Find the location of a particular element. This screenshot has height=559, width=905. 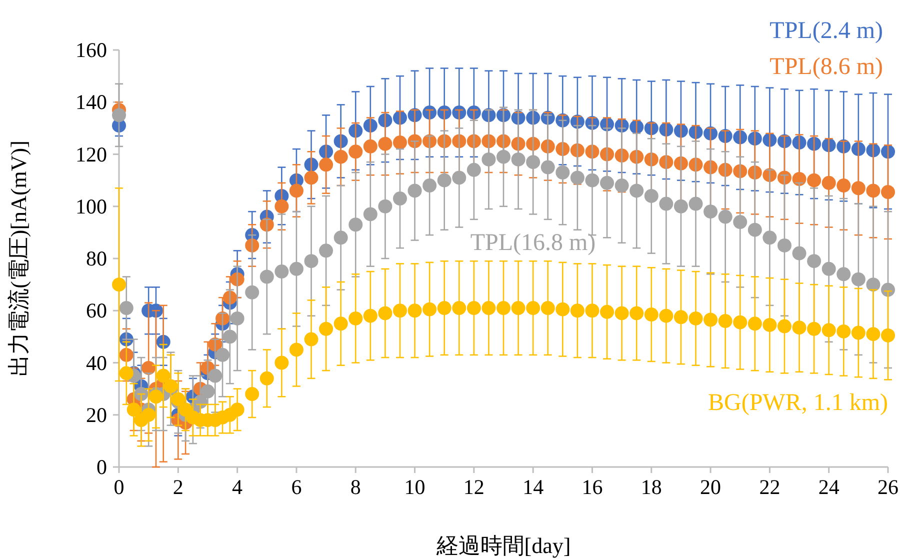

x-tick-label: 0 is located at coordinates (119, 487).